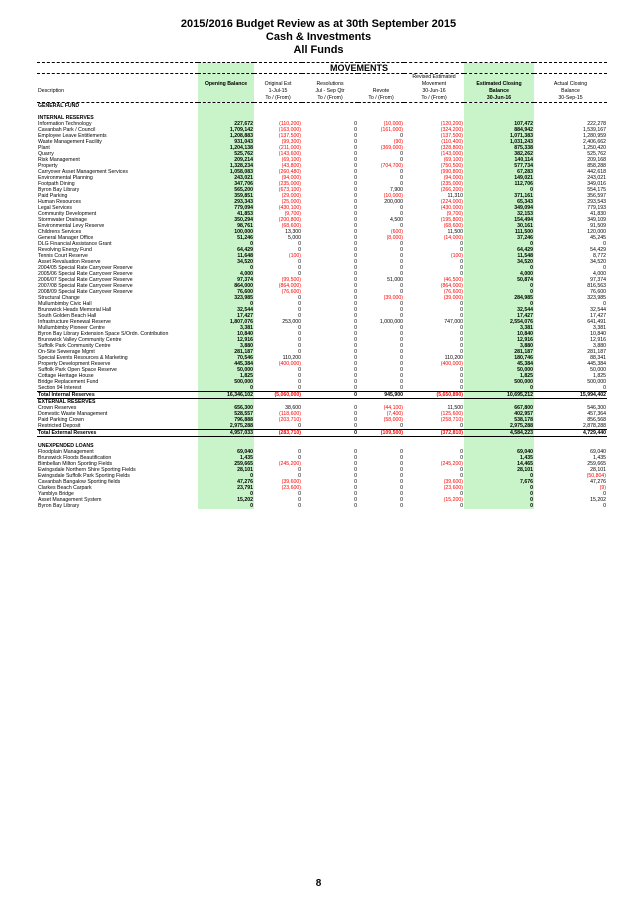 This screenshot has width=637, height=902. What do you see at coordinates (79, 482) in the screenshot?
I see `row-description: Cavanbah Bangalow Sporting fields` at bounding box center [79, 482].